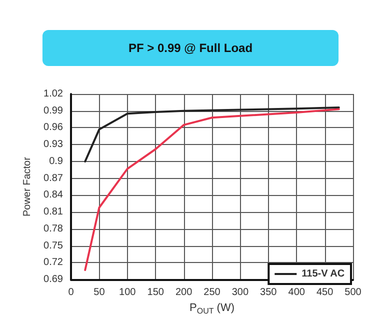  What do you see at coordinates (155, 292) in the screenshot?
I see `x-tick-label: 150` at bounding box center [155, 292].